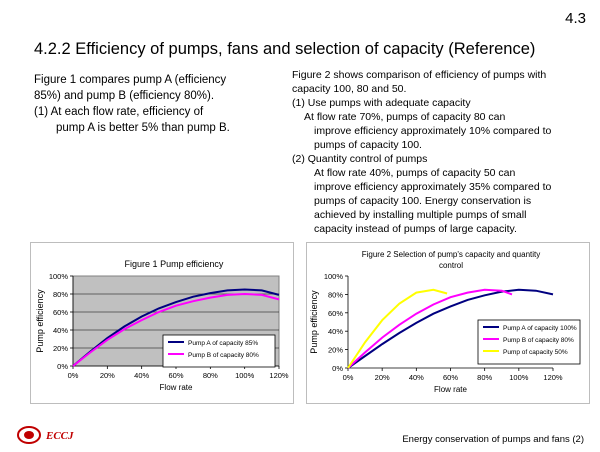 The width and height of the screenshot is (600, 452). Describe the element at coordinates (381, 103) in the screenshot. I see `summary-heading: (1) Use pumps with adequate capacity` at that location.